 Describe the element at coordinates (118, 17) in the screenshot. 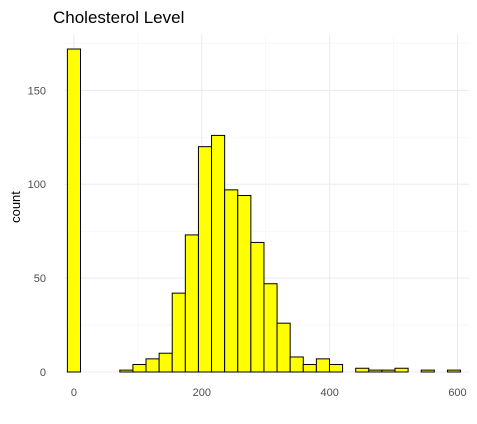

I see `chart-title: Cholesterol Level` at that location.